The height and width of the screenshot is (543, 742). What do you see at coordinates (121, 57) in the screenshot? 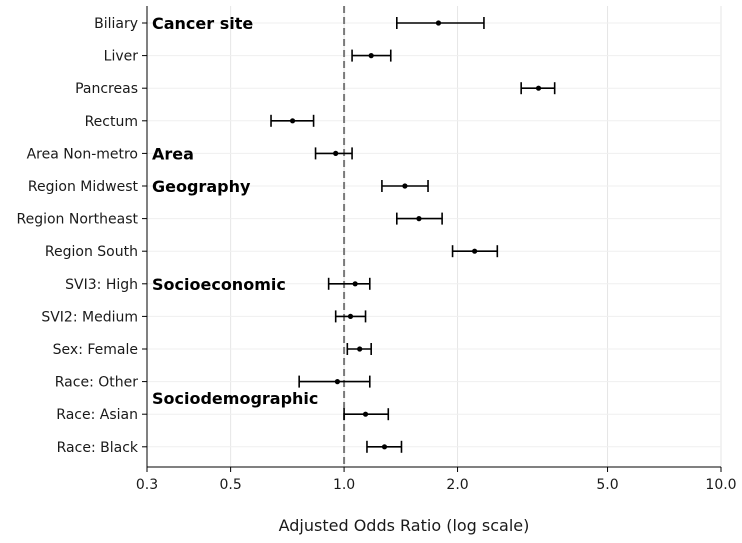
I see `row-label-1: Liver` at bounding box center [121, 57].